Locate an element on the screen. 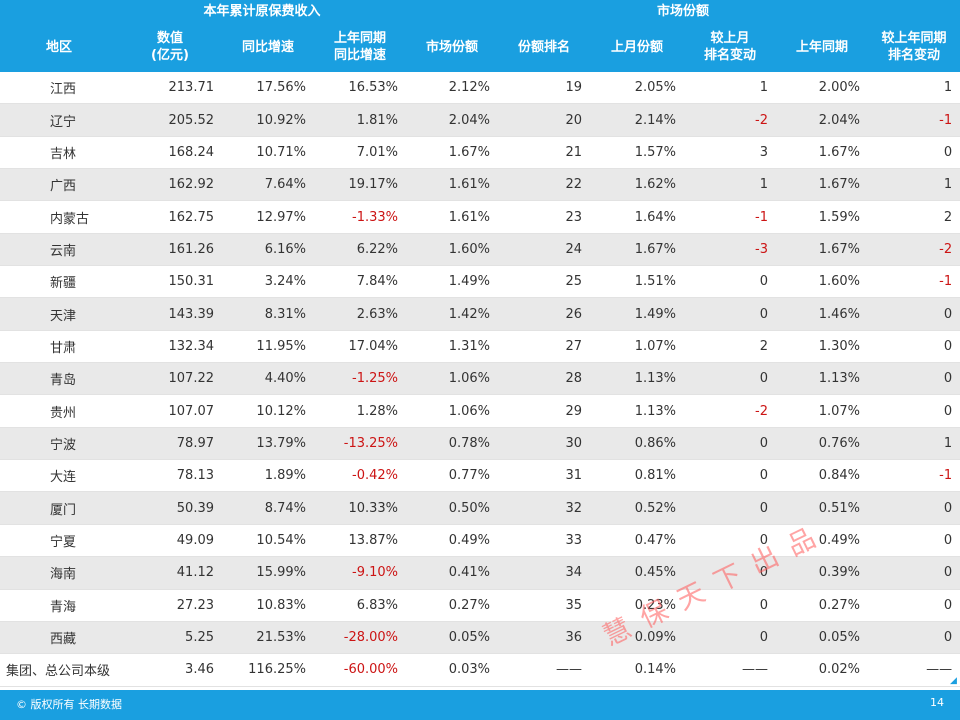  cell-yoy: 1.89% is located at coordinates (268, 476).